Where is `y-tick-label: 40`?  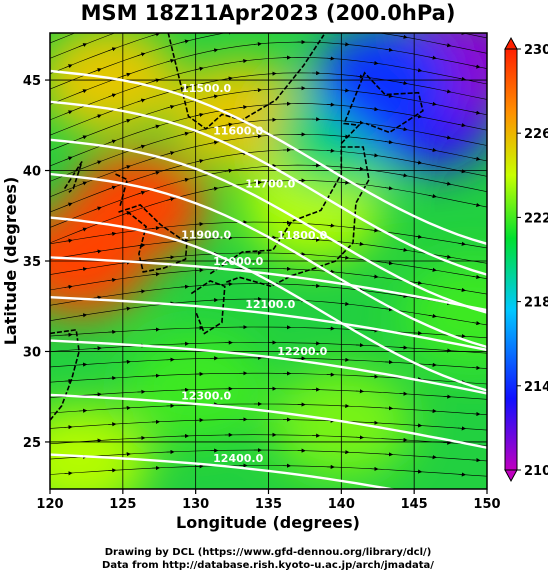
y-tick-label: 40 is located at coordinates (32, 172).